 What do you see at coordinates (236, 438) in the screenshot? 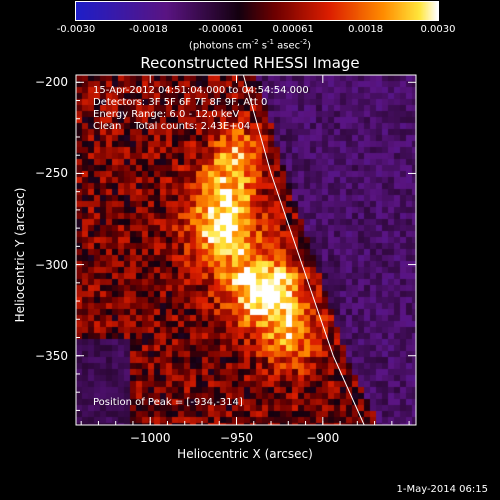
I see `x-tick-label: −950` at bounding box center [236, 438].